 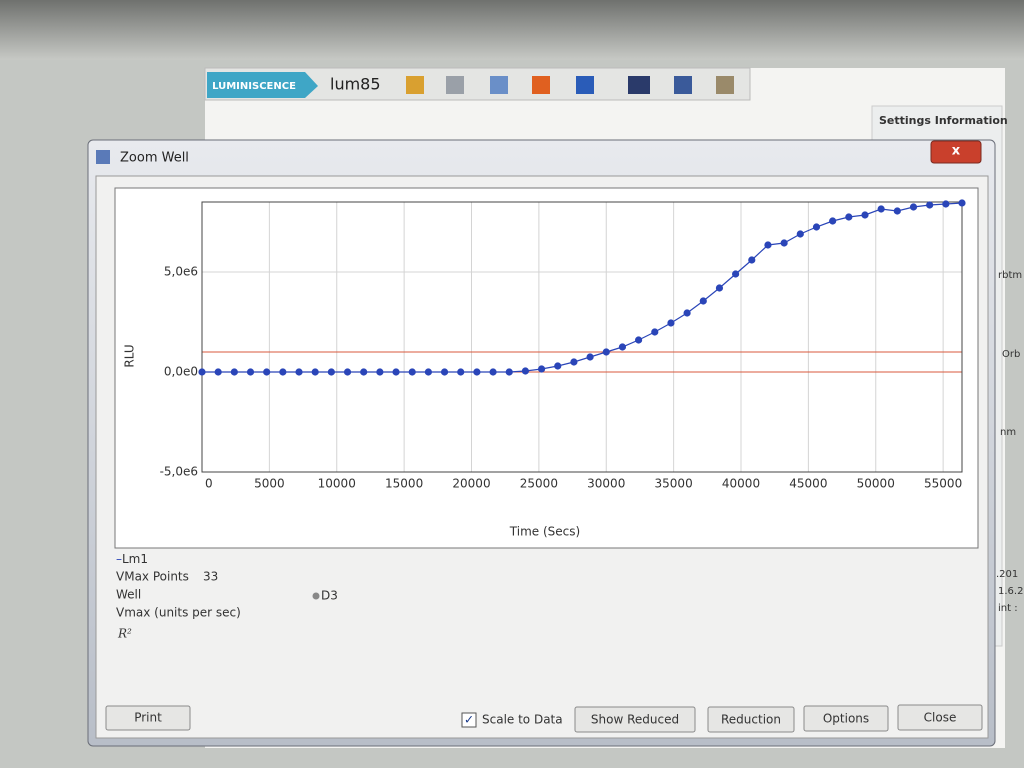 What do you see at coordinates (181, 372) in the screenshot?
I see `y-tick-label: 0,0e0` at bounding box center [181, 372].